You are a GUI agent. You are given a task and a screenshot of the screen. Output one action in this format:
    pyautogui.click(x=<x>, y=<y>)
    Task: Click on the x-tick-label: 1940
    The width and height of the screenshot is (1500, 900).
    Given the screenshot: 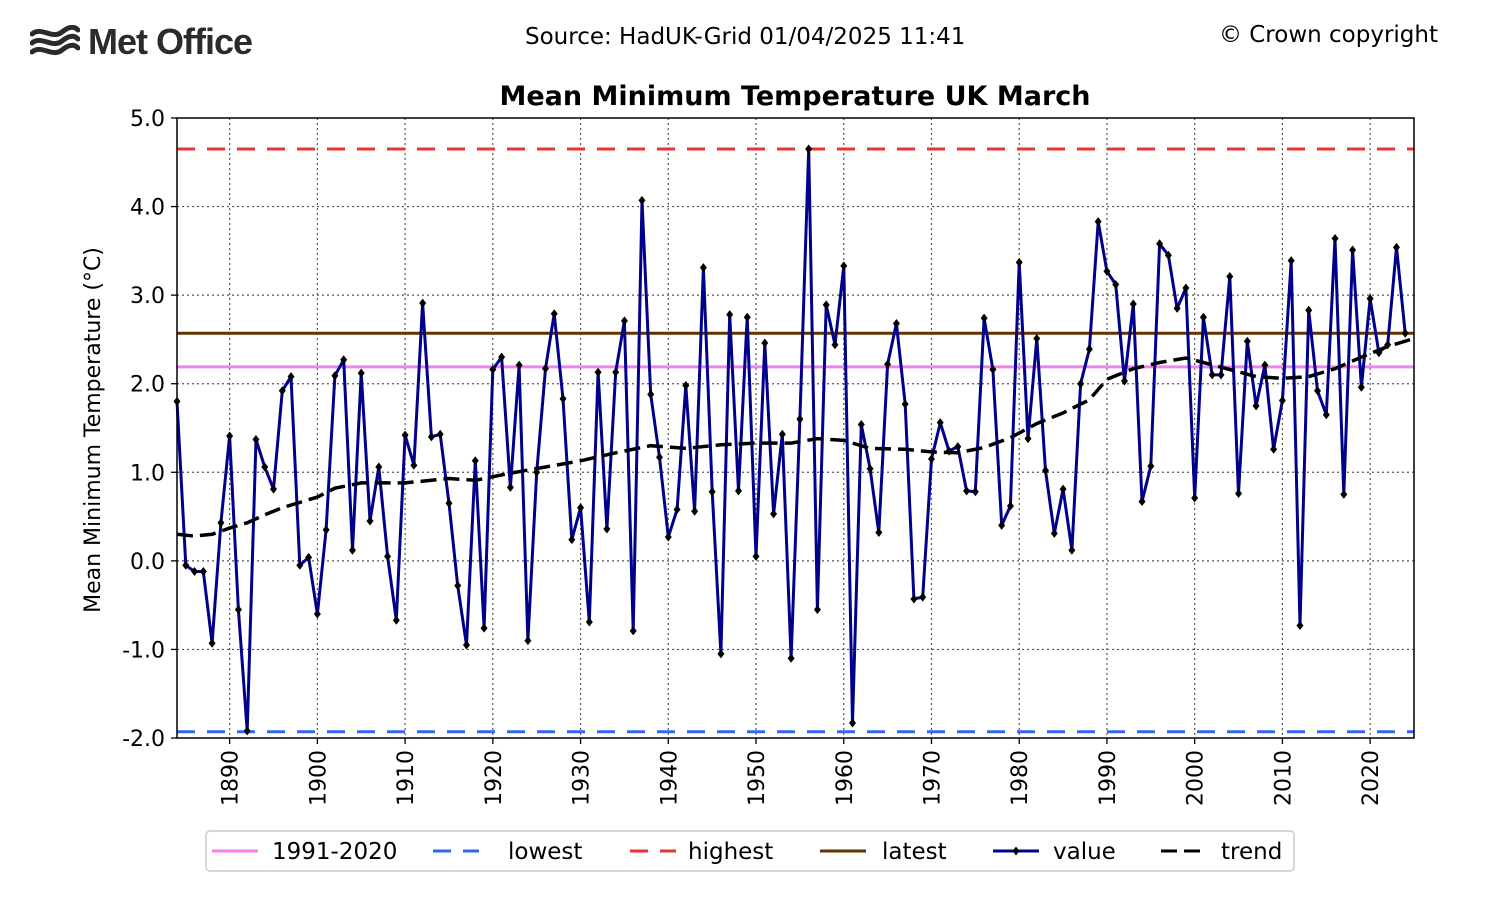 What is the action you would take?
    pyautogui.click(x=669, y=778)
    